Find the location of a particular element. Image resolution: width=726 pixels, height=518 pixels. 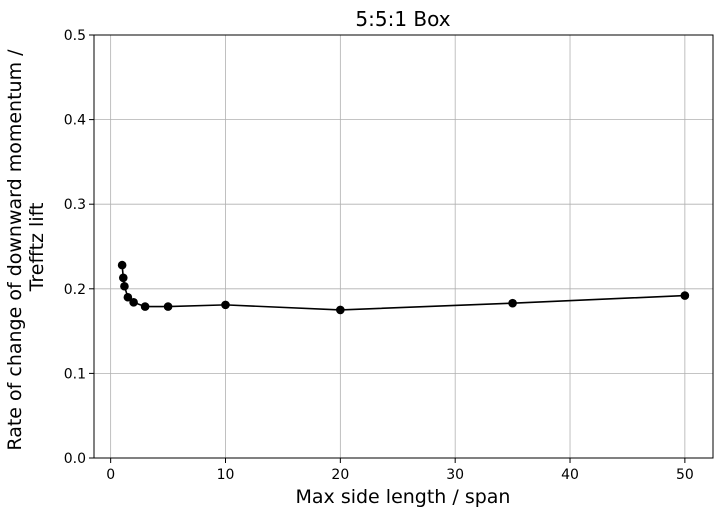

x-tick-label: 20 is located at coordinates (340, 475).